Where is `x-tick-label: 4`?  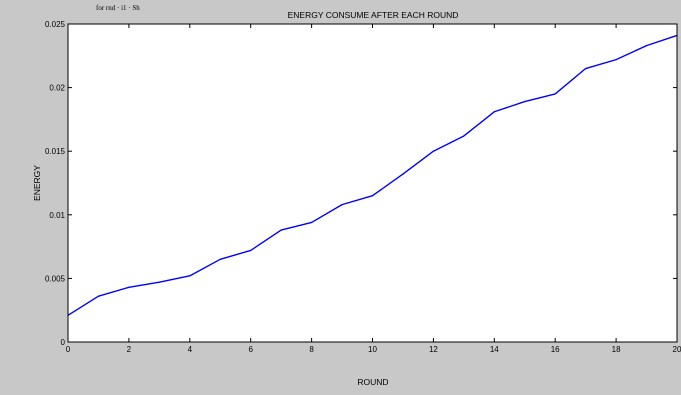 x-tick-label: 4 is located at coordinates (190, 349).